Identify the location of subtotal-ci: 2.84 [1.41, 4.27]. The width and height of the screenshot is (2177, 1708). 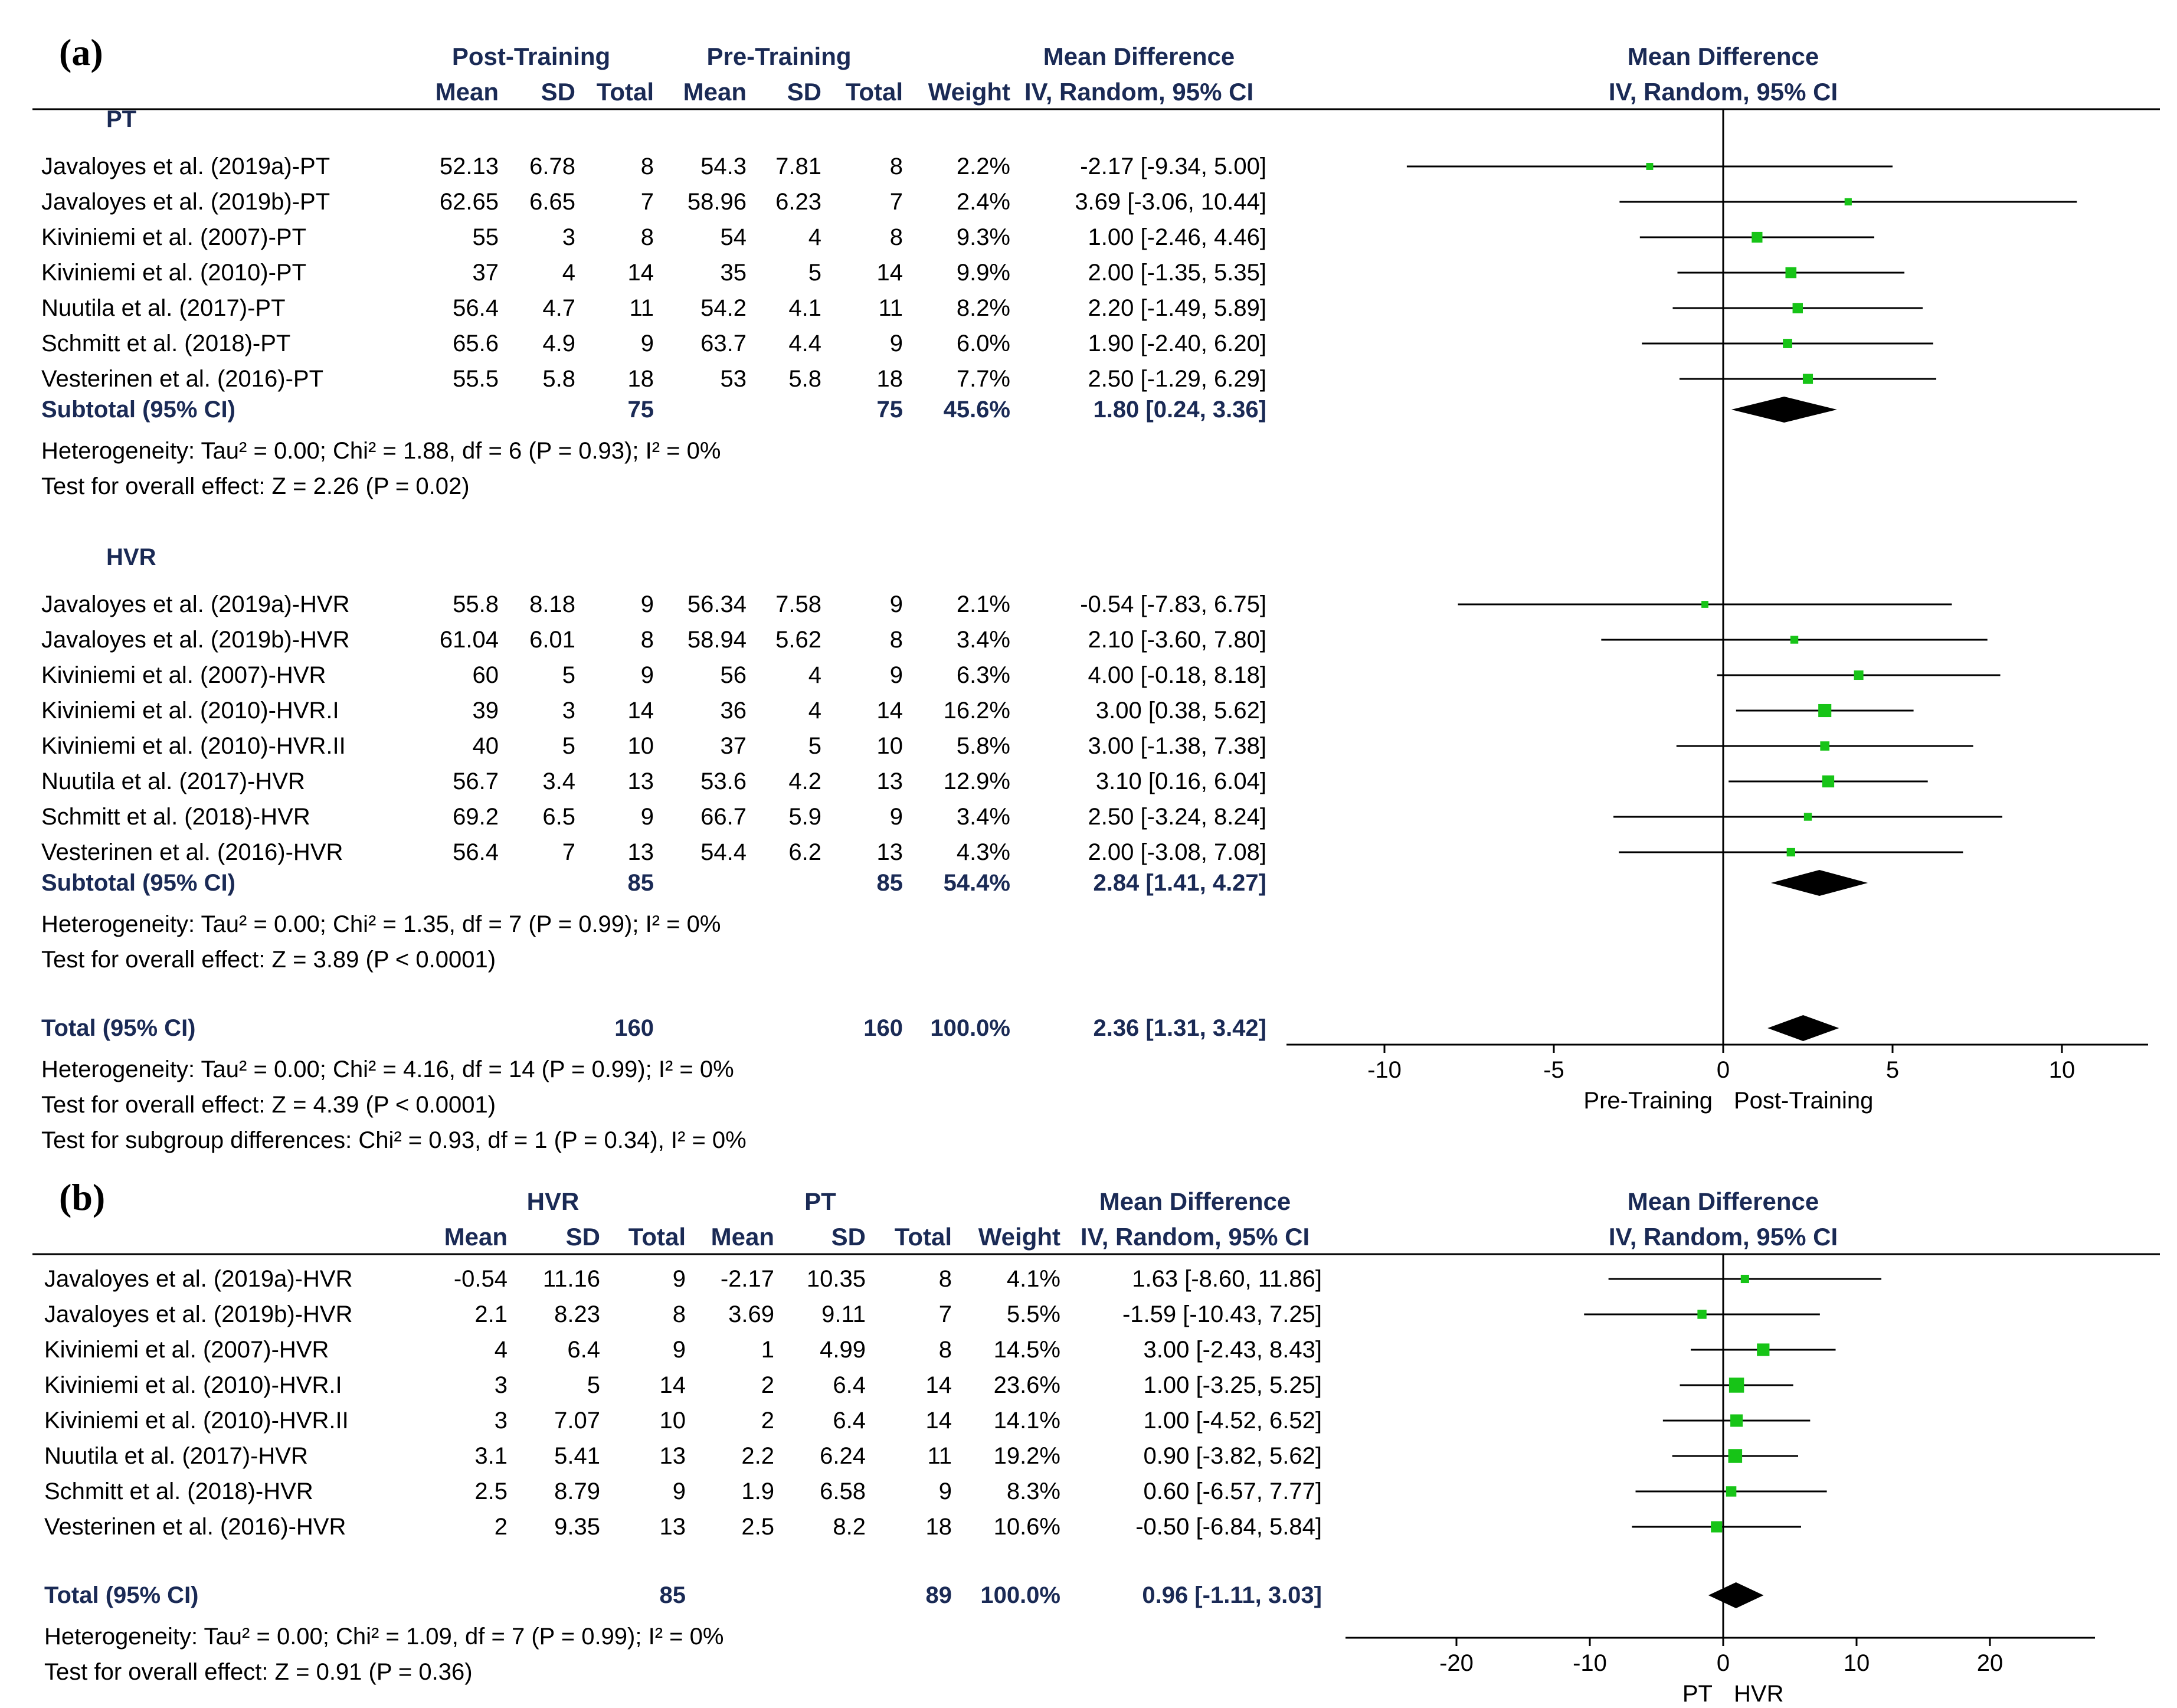
(1179, 883).